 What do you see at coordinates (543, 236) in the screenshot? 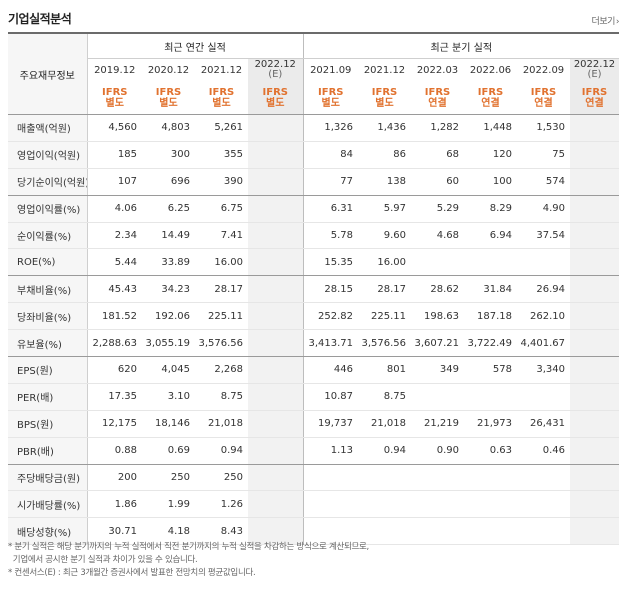
I see `table-cell: 37.54` at bounding box center [543, 236].